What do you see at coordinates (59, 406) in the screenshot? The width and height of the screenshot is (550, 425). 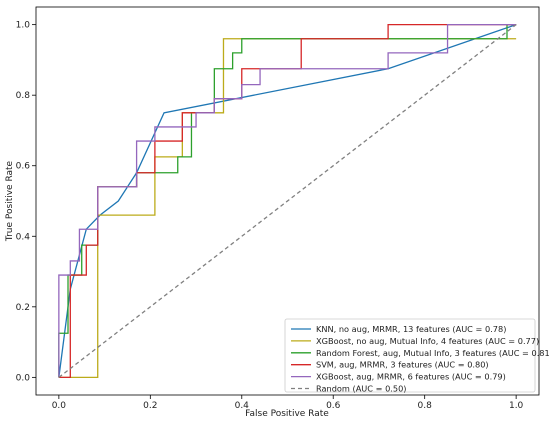 I see `x-tick-label: 0.0` at bounding box center [59, 406].